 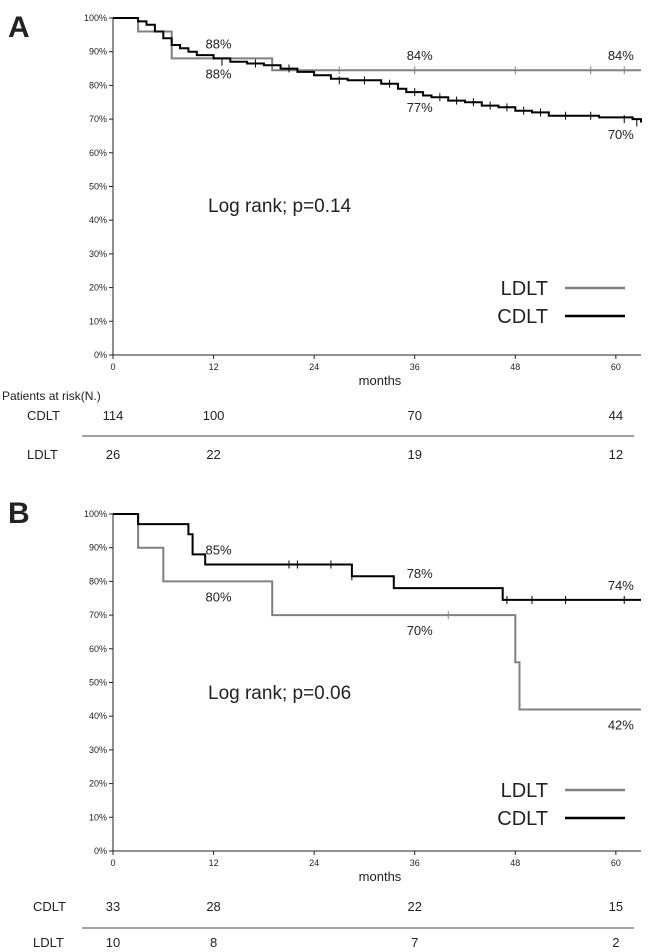 What do you see at coordinates (113, 942) in the screenshot?
I see `risk-count: 10` at bounding box center [113, 942].